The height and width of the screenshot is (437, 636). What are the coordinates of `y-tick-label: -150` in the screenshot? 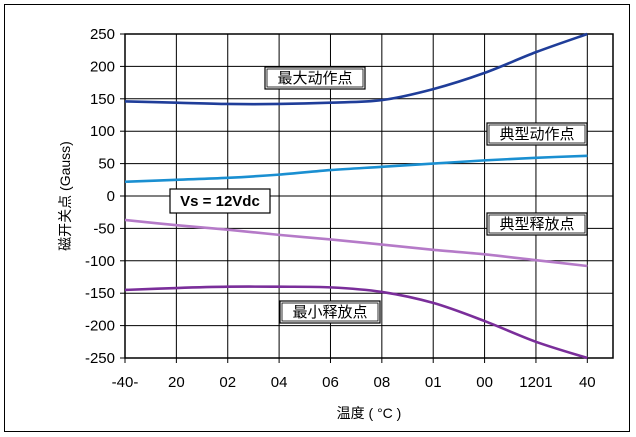 It's located at (100, 293).